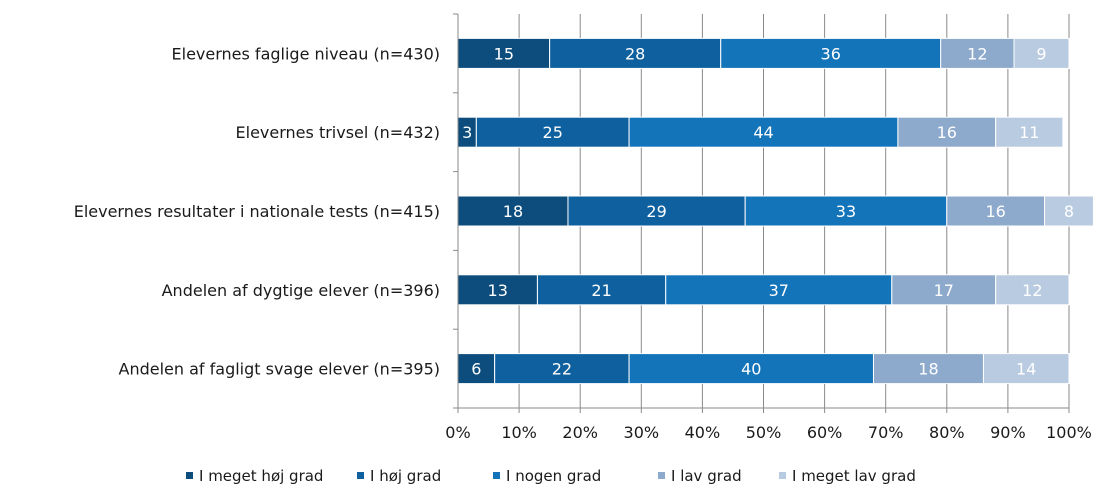 The image size is (1099, 490). I want to click on x-tick-label: 70%, so click(886, 432).